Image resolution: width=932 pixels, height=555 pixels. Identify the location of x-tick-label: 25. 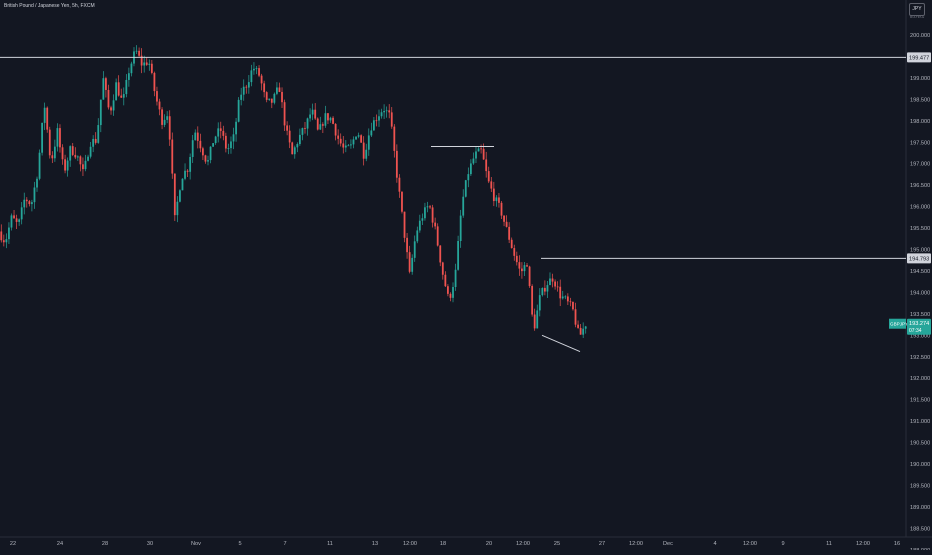
(557, 544).